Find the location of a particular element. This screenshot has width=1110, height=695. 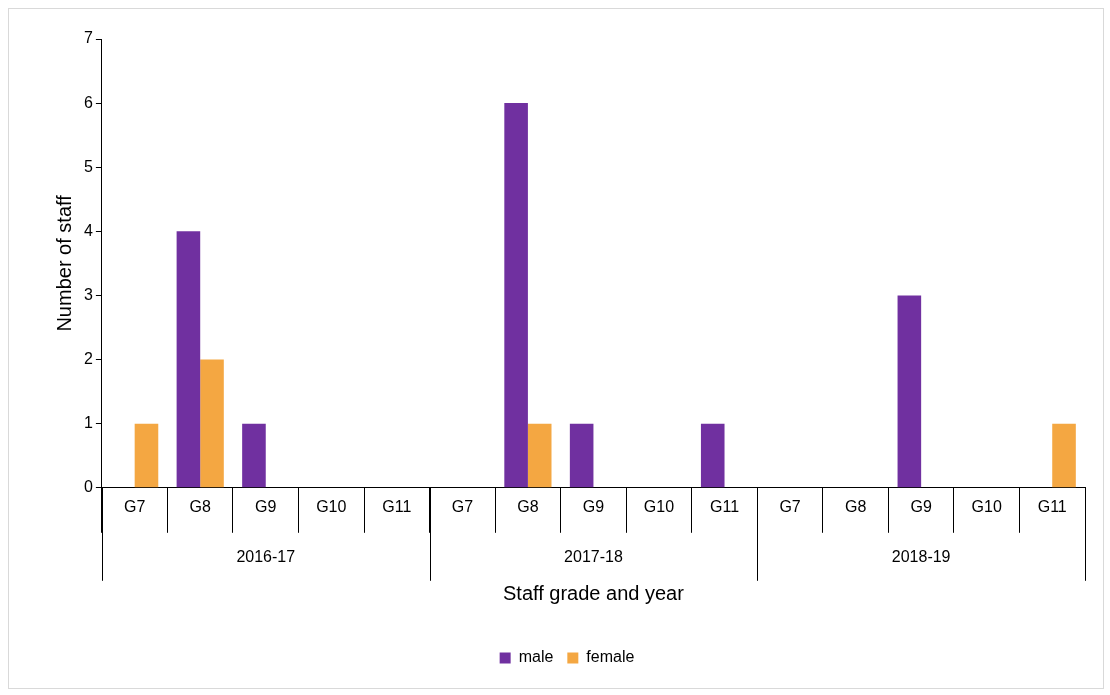

x-axis-title: Staff grade and year is located at coordinates (594, 592).